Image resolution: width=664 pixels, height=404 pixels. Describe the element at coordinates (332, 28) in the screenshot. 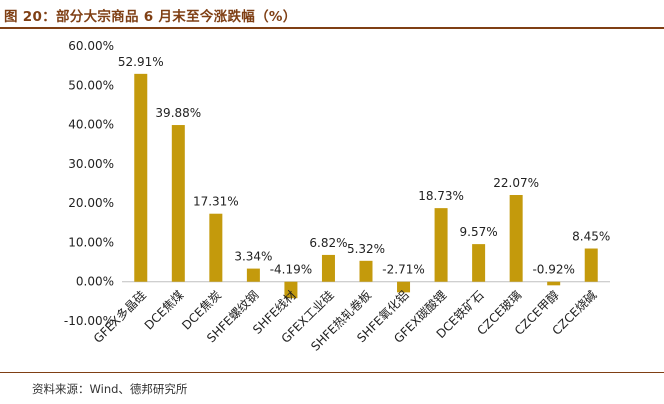

I see `title-rule` at that location.